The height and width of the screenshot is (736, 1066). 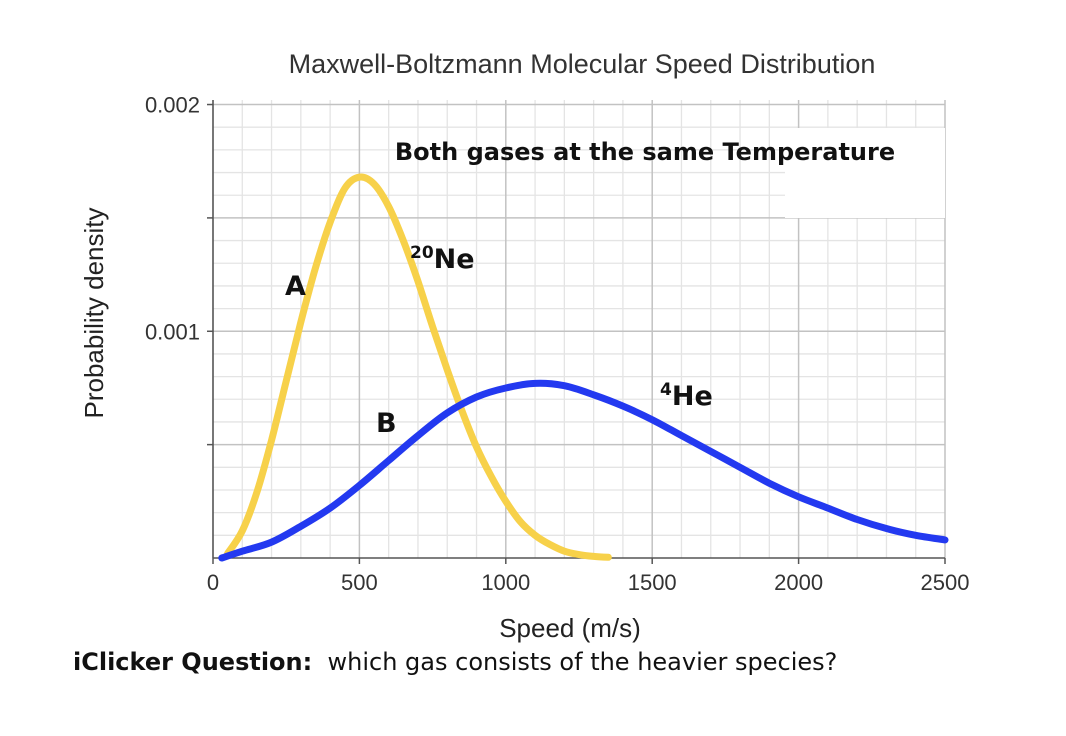 What do you see at coordinates (454, 259) in the screenshot?
I see `ne-symbol: Ne` at bounding box center [454, 259].